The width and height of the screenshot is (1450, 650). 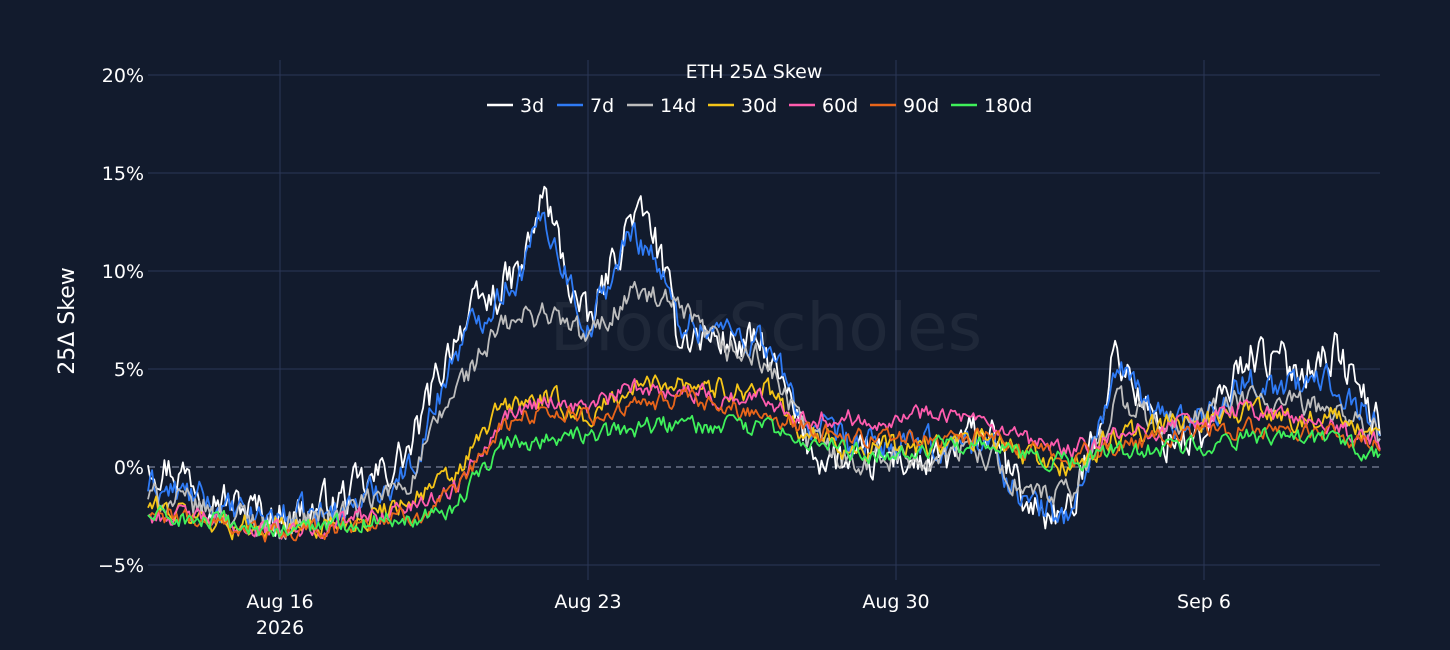 What do you see at coordinates (585, 106) in the screenshot?
I see `legend-item-7d: 7d` at bounding box center [585, 106].